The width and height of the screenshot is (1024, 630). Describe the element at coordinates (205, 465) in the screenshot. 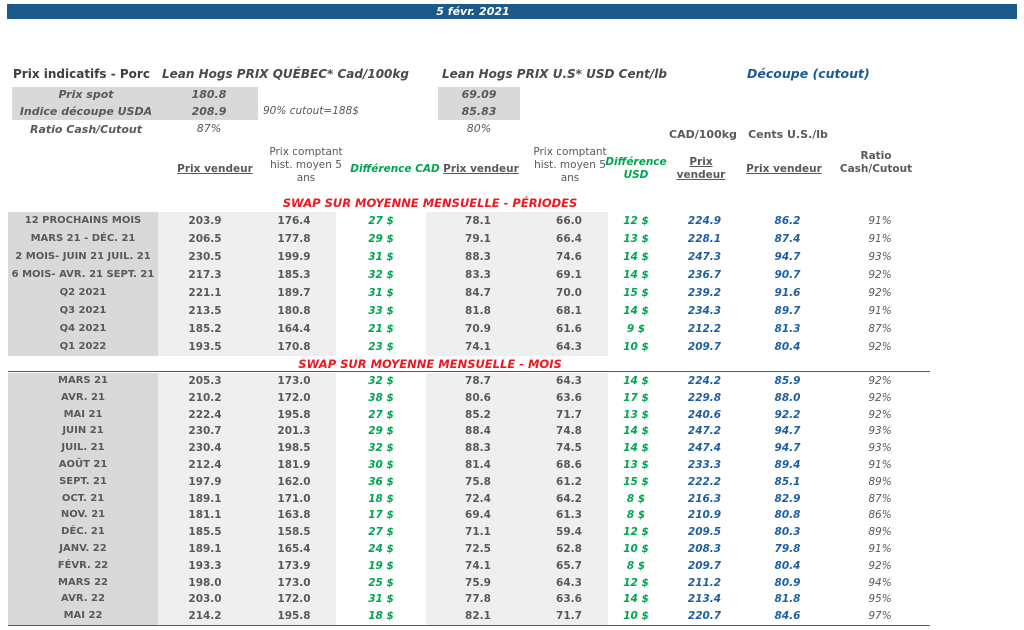

I see `prix-vendeur-cad: 212.4` at that location.